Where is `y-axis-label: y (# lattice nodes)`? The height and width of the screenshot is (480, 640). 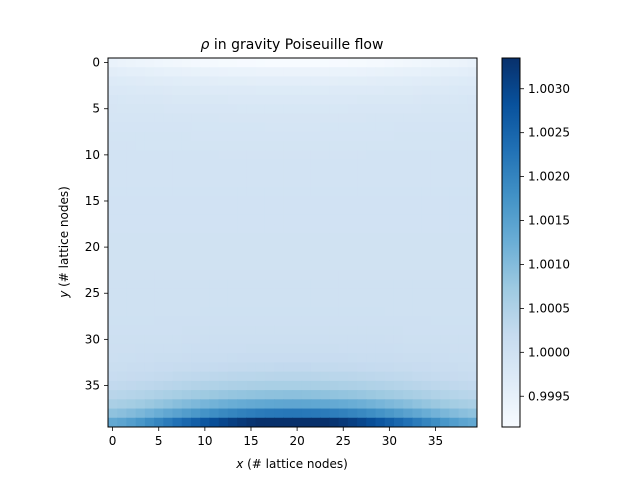 y-axis-label: y (# lattice nodes) is located at coordinates (64, 242).